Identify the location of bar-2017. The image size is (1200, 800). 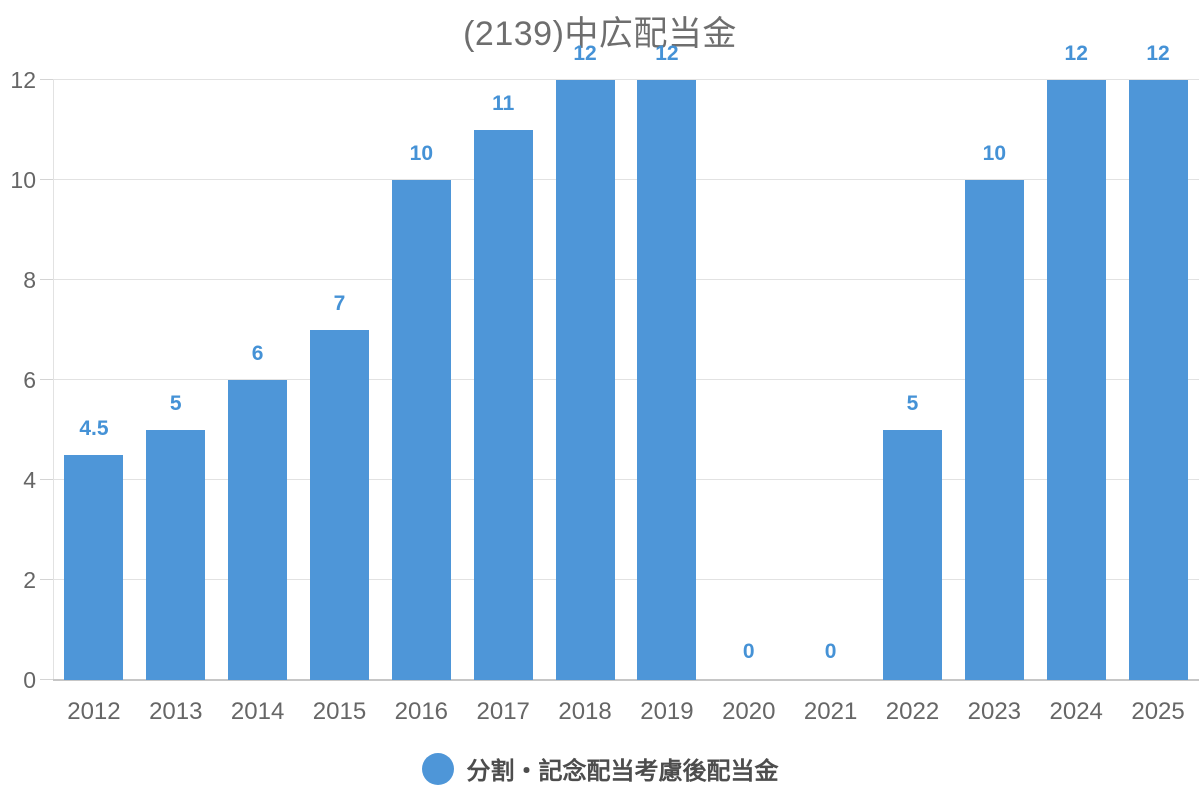
(503, 405).